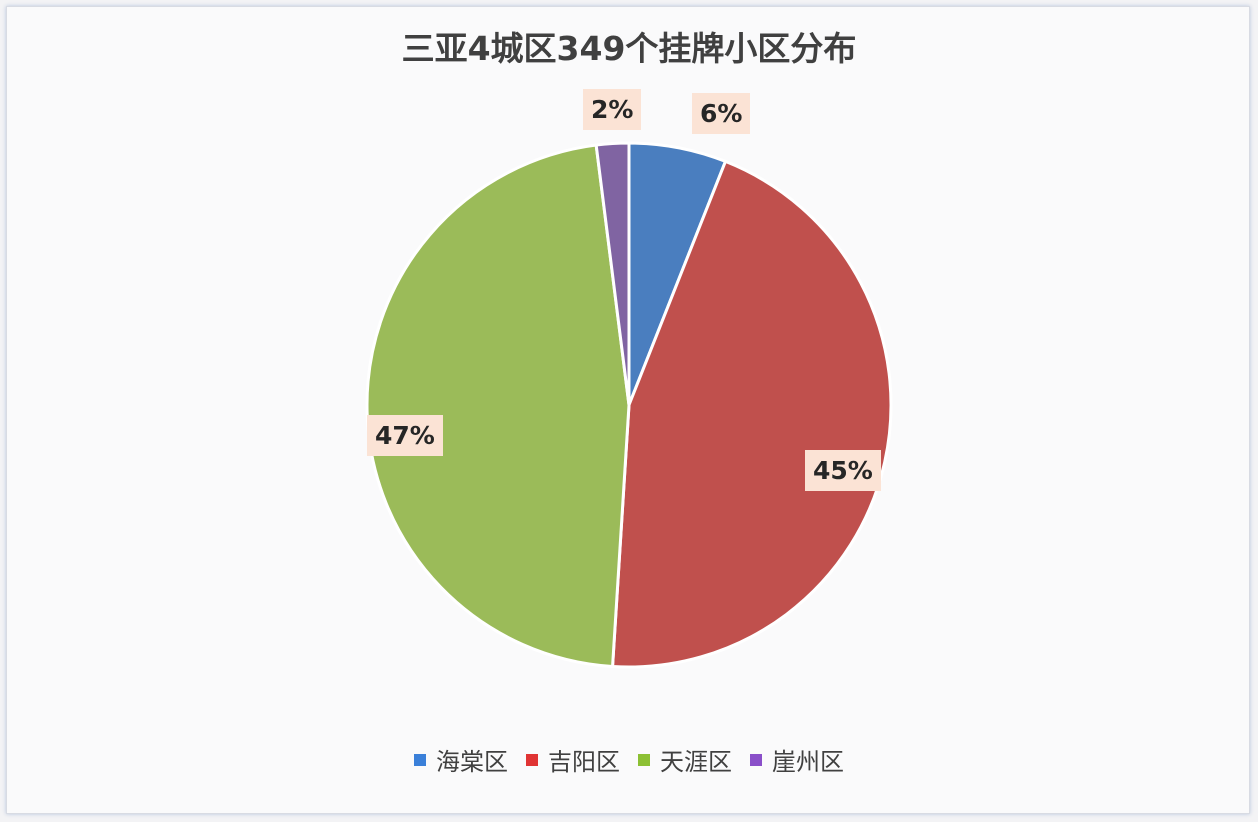 The width and height of the screenshot is (1258, 822). Describe the element at coordinates (472, 762) in the screenshot. I see `legend-label: 海棠区` at that location.